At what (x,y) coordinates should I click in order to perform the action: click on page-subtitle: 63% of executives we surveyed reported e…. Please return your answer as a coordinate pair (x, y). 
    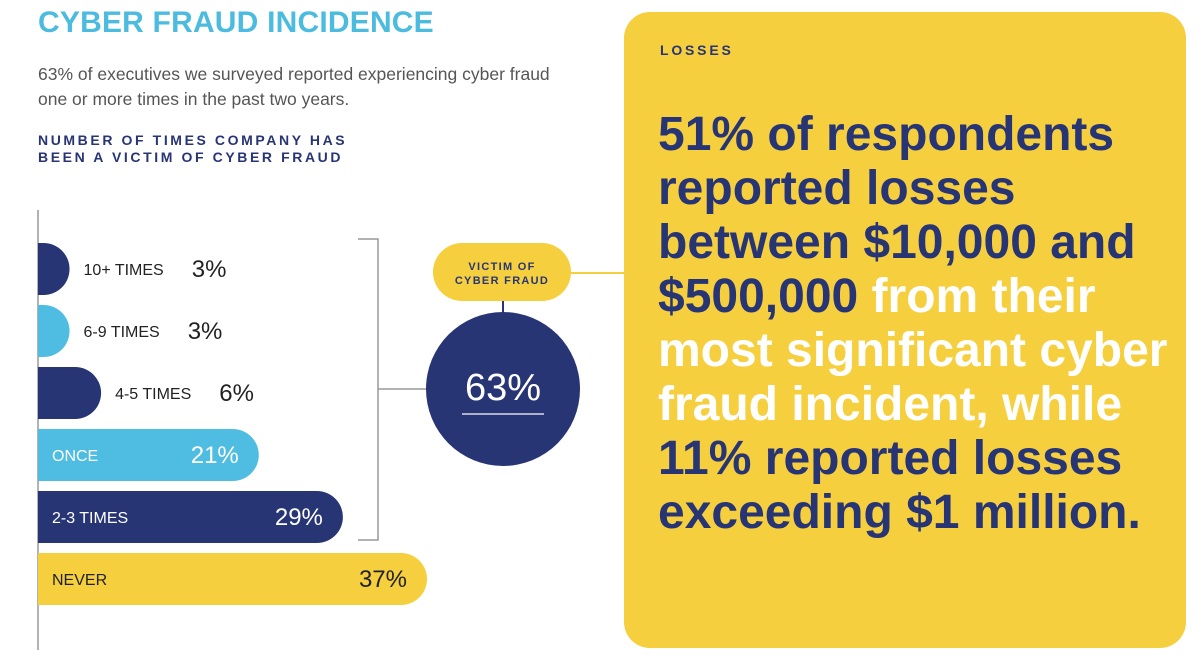
    Looking at the image, I should click on (294, 86).